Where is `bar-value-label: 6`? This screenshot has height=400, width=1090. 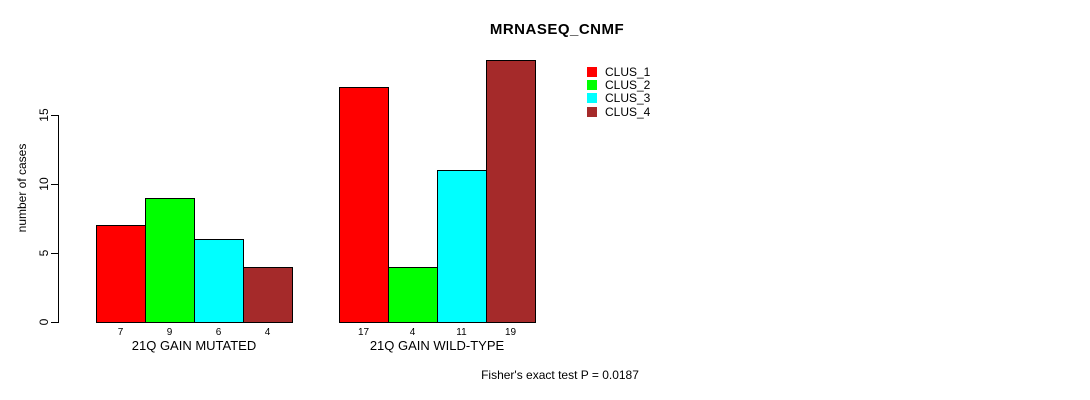 bar-value-label: 6 is located at coordinates (218, 332).